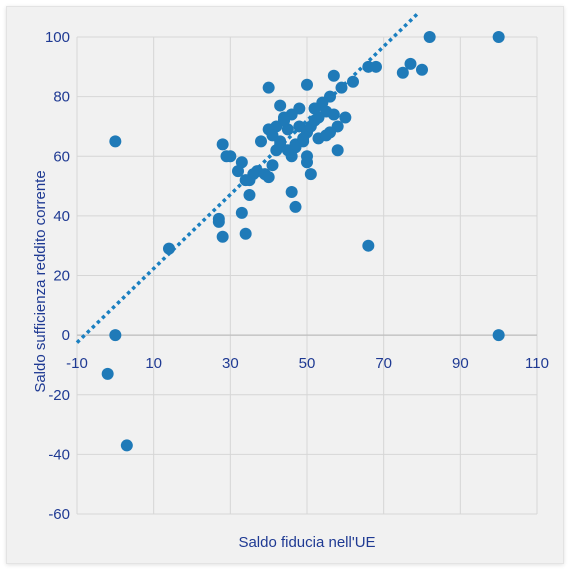 This screenshot has height=572, width=571. Describe the element at coordinates (40, 281) in the screenshot. I see `y-axis-title: Saldo sufficienza reddito corrente` at that location.